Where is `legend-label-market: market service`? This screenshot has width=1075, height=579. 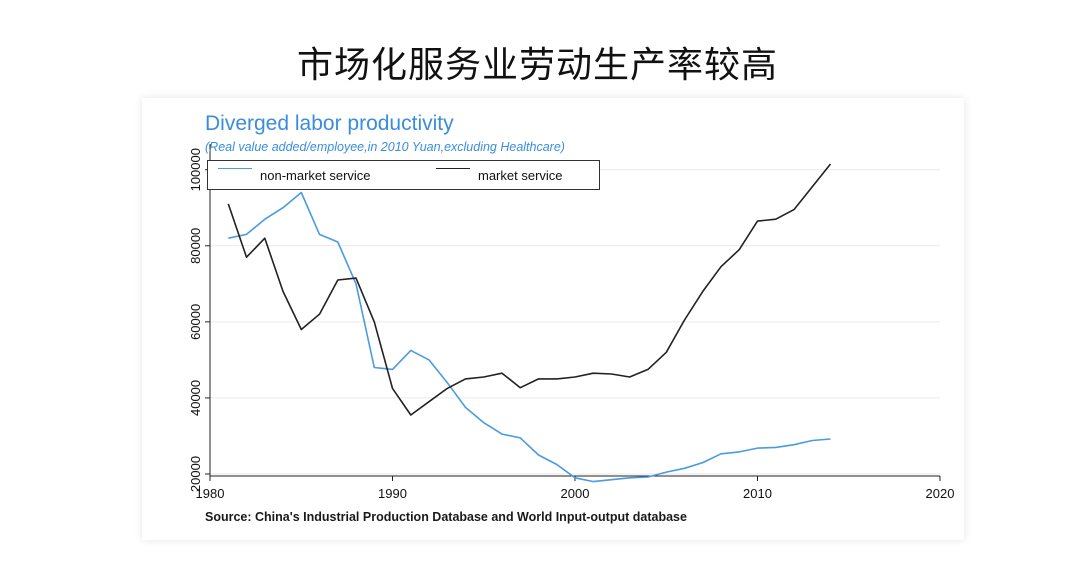
legend-label-market: market service is located at coordinates (520, 175).